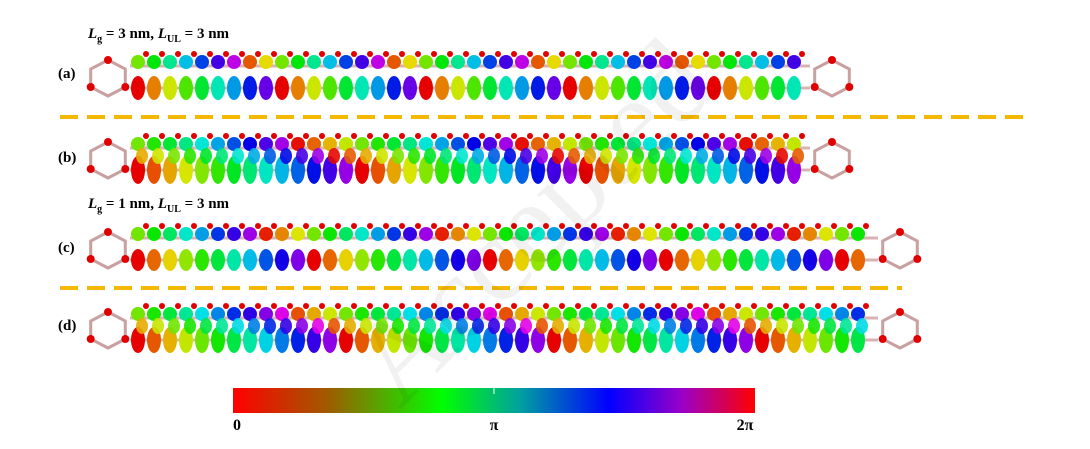 The image size is (1090, 449). What do you see at coordinates (67, 326) in the screenshot?
I see `panel-label: (d)` at bounding box center [67, 326].